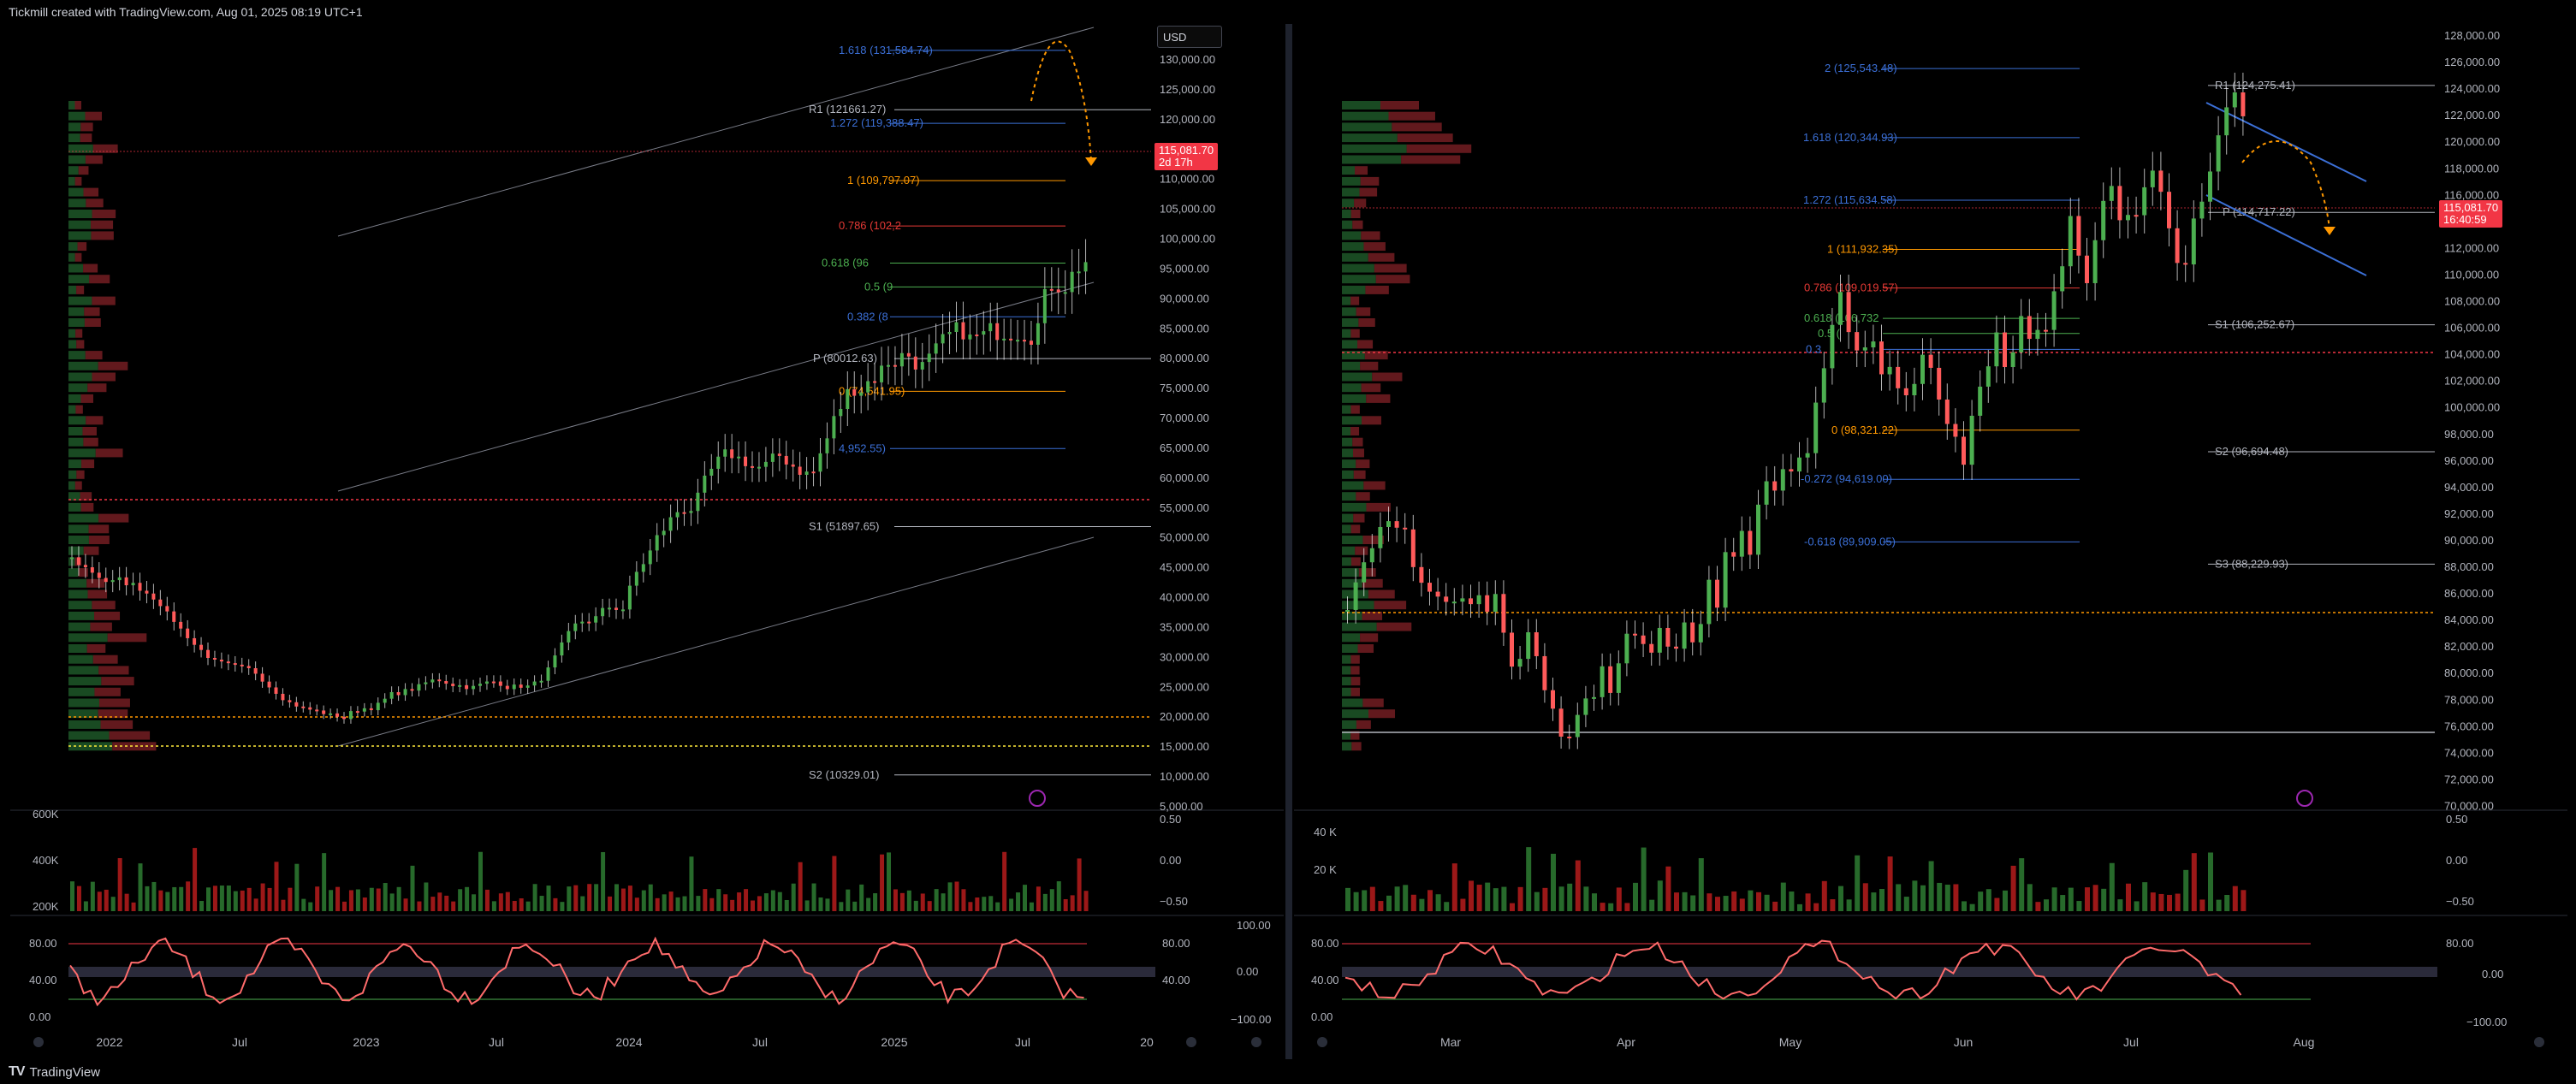  I want to click on right-y-tick: 70,000.00, so click(2469, 805).